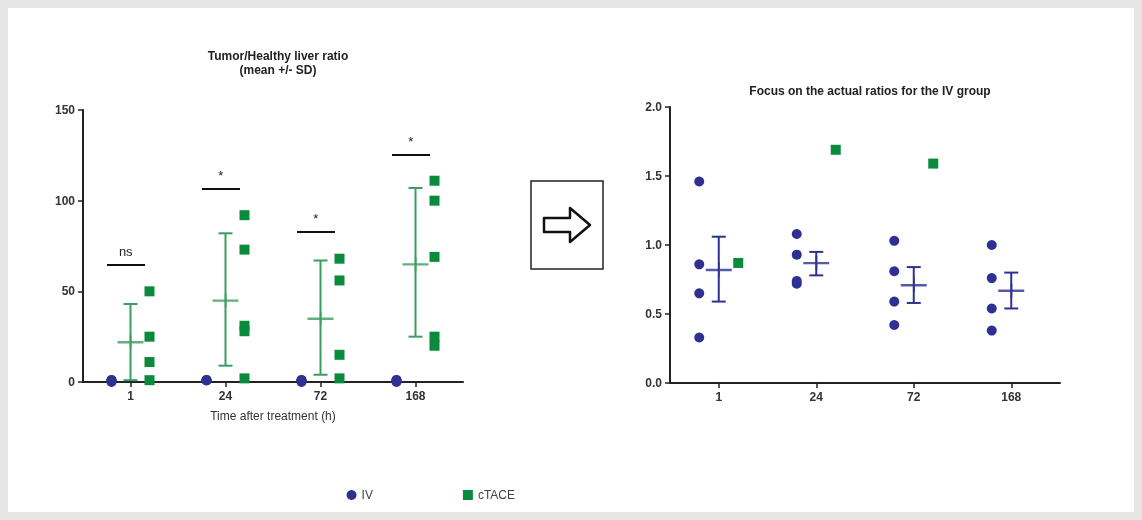 The height and width of the screenshot is (520, 1142). What do you see at coordinates (654, 383) in the screenshot?
I see `y-tick-label: 0.0` at bounding box center [654, 383].